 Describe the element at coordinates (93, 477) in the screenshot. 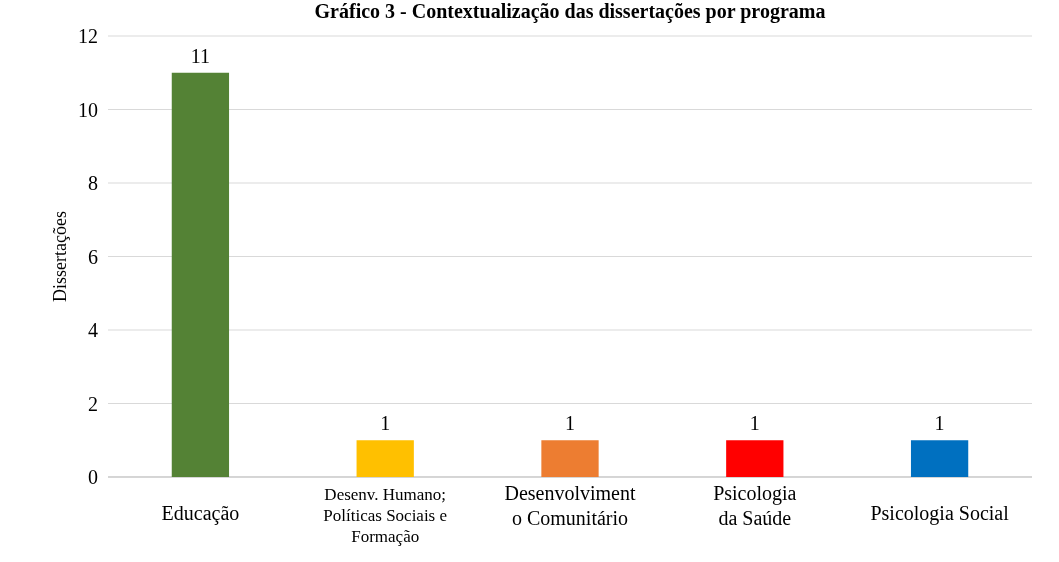

I see `y-tick-label: 0` at that location.